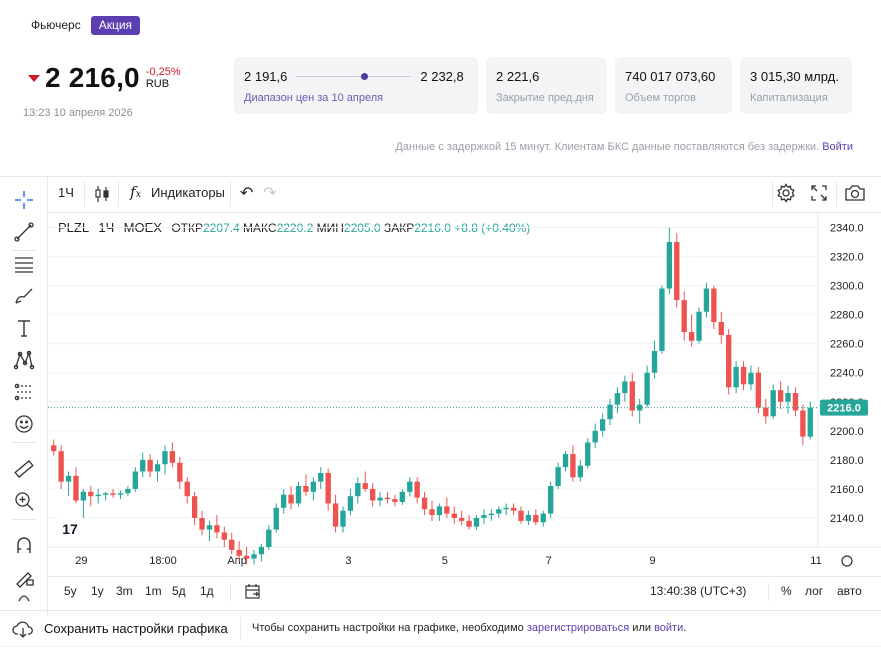 This screenshot has width=881, height=661. I want to click on y-tick-label: 2320.0, so click(847, 258).